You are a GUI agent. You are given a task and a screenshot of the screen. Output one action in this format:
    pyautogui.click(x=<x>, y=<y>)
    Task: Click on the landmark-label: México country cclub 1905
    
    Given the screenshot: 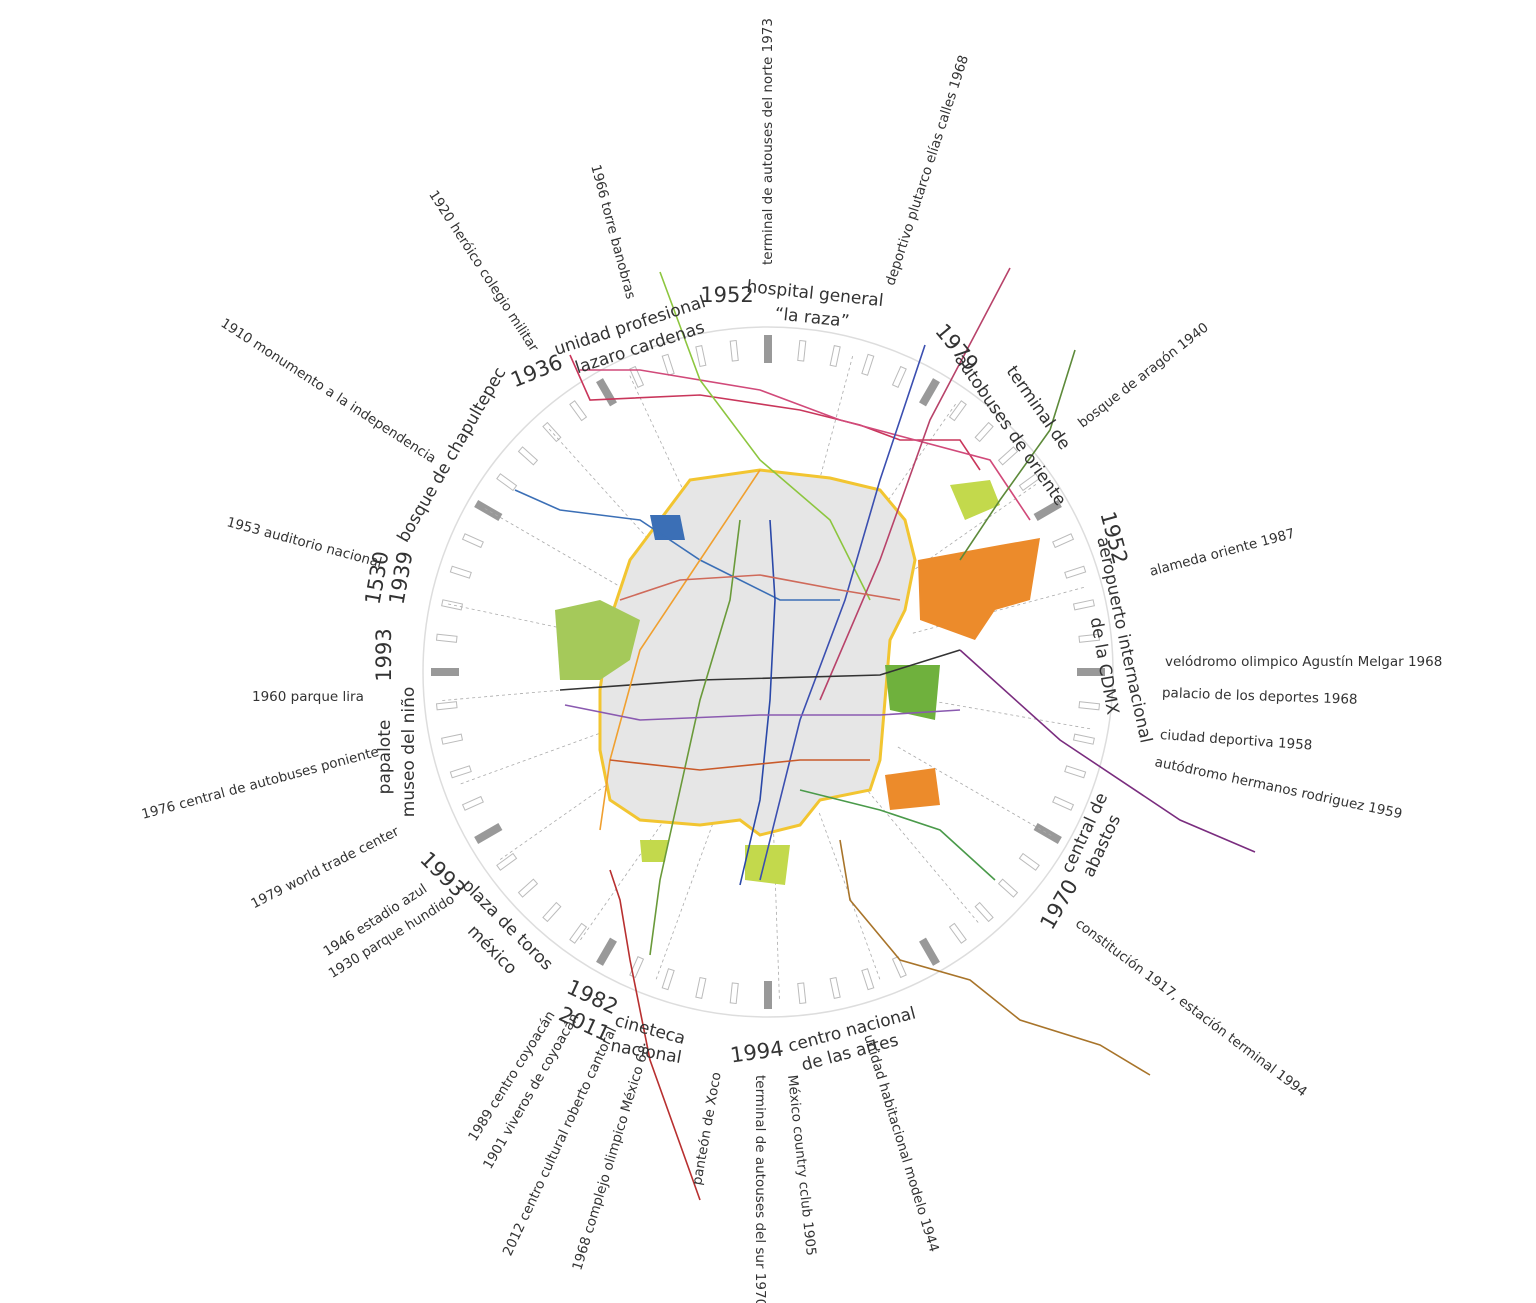 What is the action you would take?
    pyautogui.click(x=801, y=1165)
    